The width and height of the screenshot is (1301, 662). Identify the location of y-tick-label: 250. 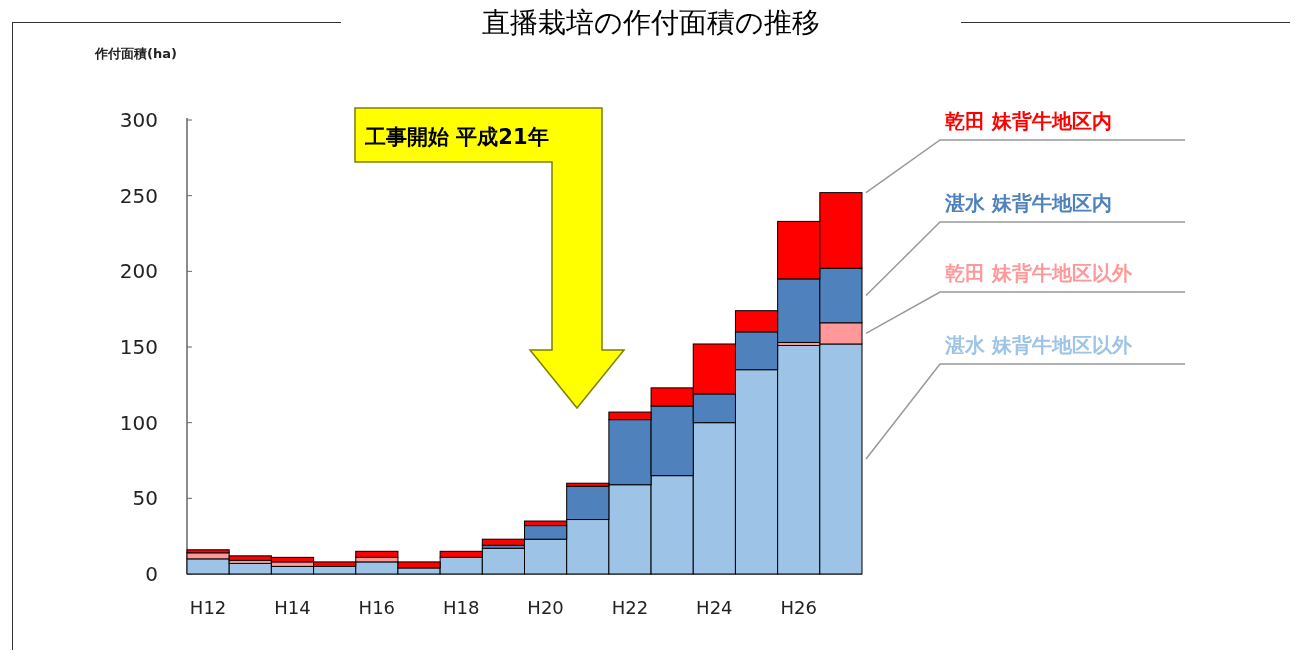
(138, 195).